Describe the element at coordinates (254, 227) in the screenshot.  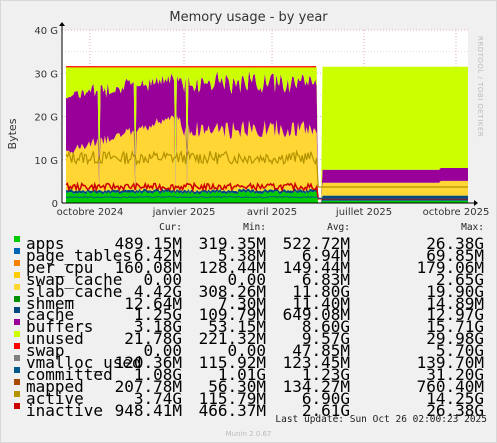
I see `legend-column-header: Min:` at that location.